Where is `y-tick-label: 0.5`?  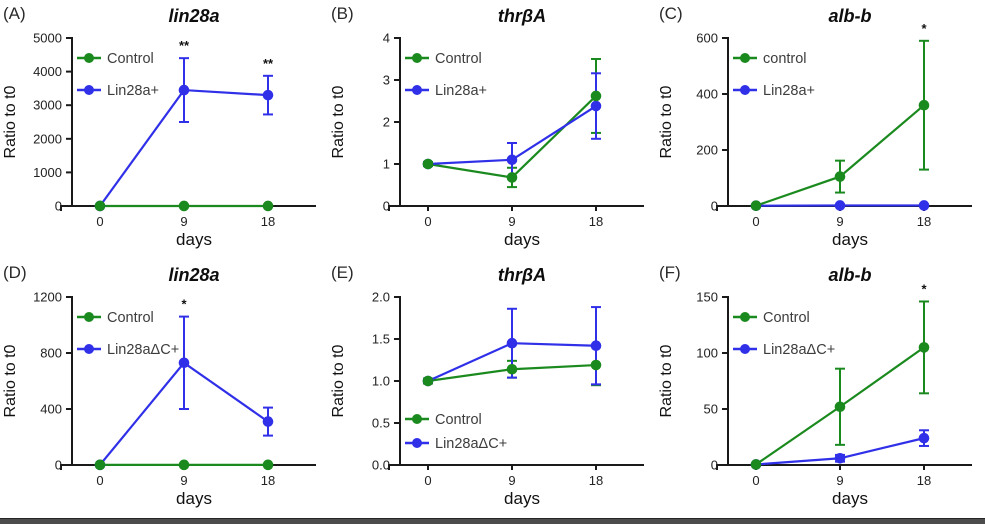
y-tick-label: 0.5 is located at coordinates (381, 423).